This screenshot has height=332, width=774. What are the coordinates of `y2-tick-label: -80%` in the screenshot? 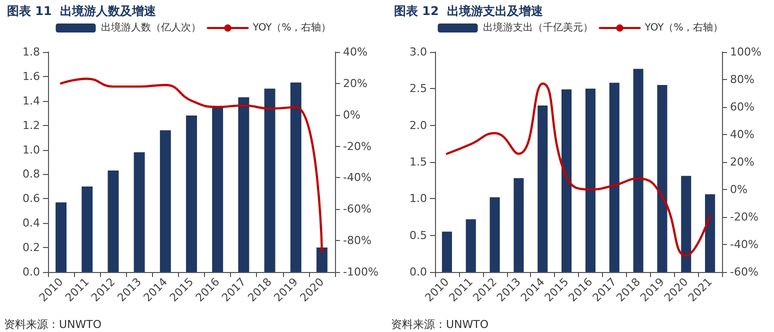 It's located at (357, 241).